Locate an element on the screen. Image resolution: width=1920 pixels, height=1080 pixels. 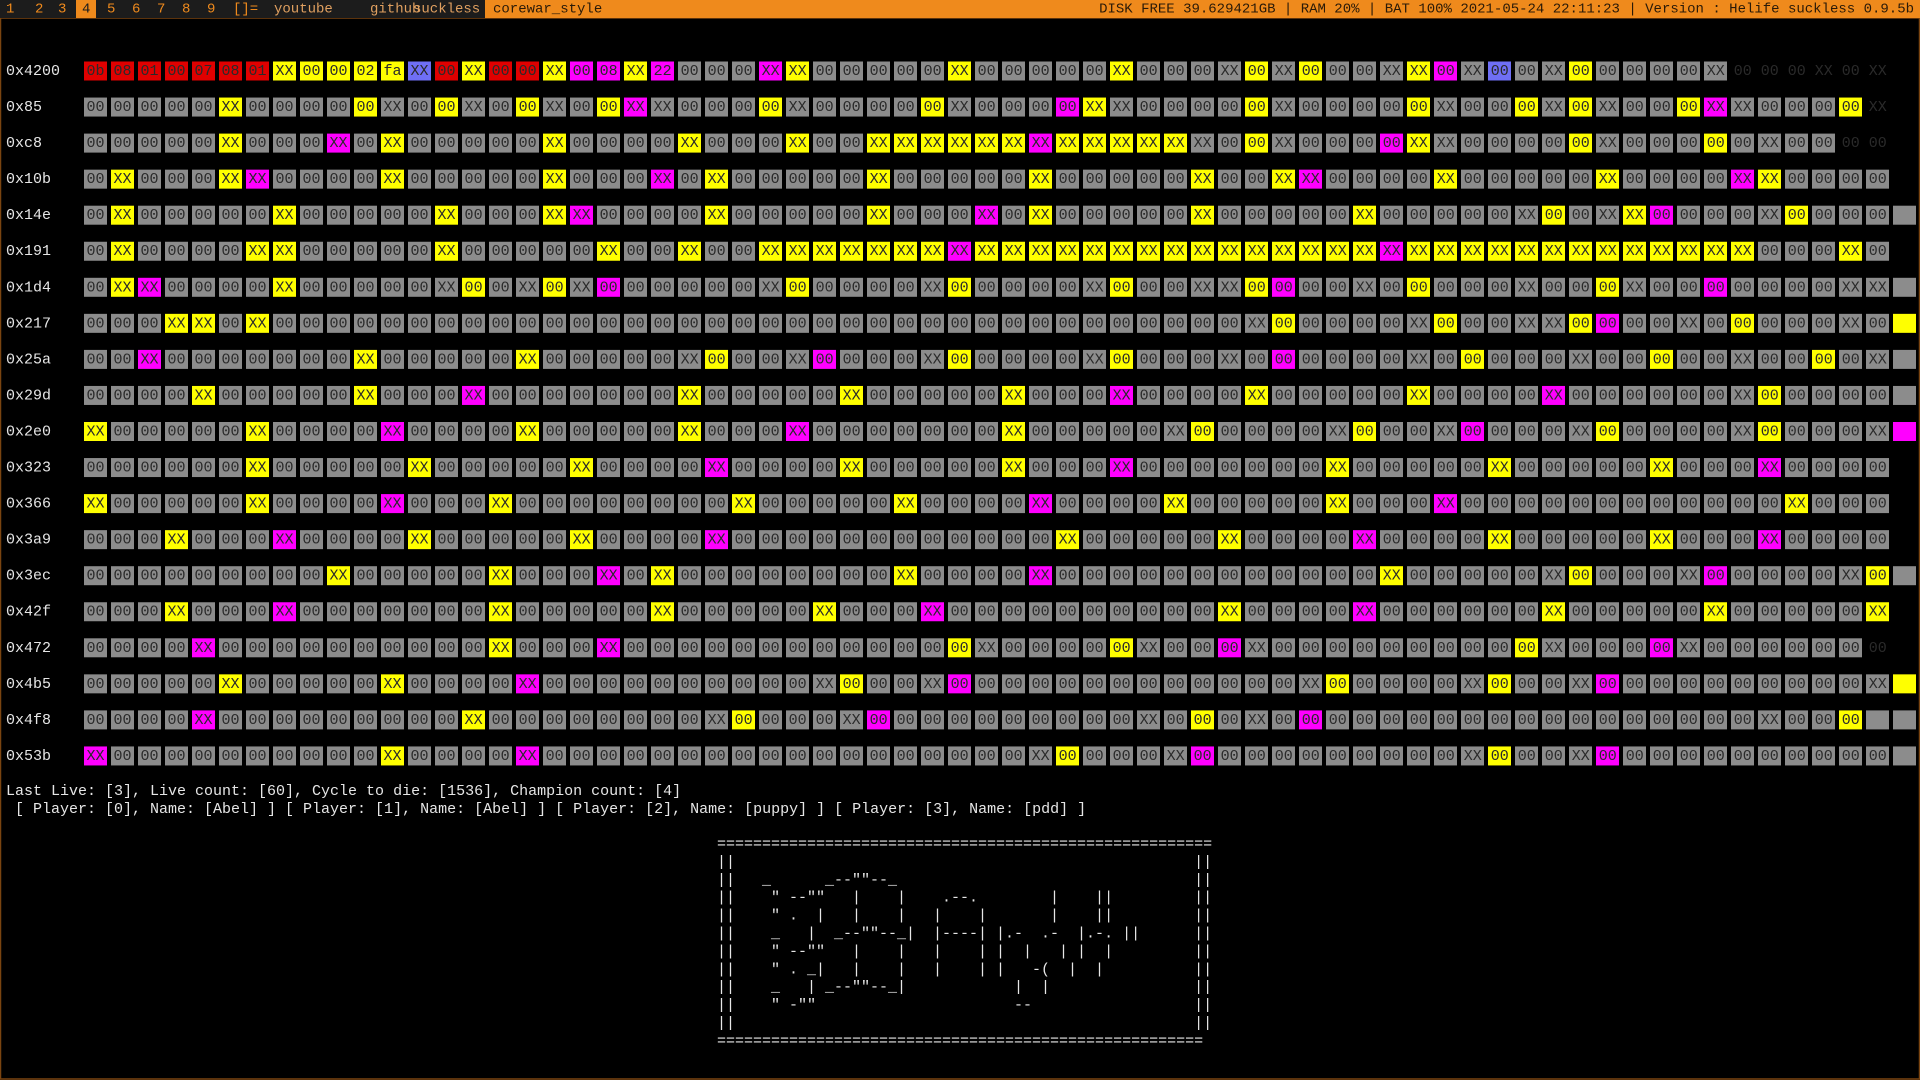
tag: 7 is located at coordinates (161, 10).